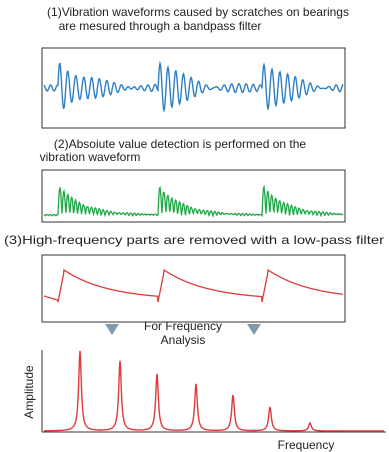  What do you see at coordinates (183, 326) in the screenshot?
I see `analysis-line-1: For Frequency` at bounding box center [183, 326].